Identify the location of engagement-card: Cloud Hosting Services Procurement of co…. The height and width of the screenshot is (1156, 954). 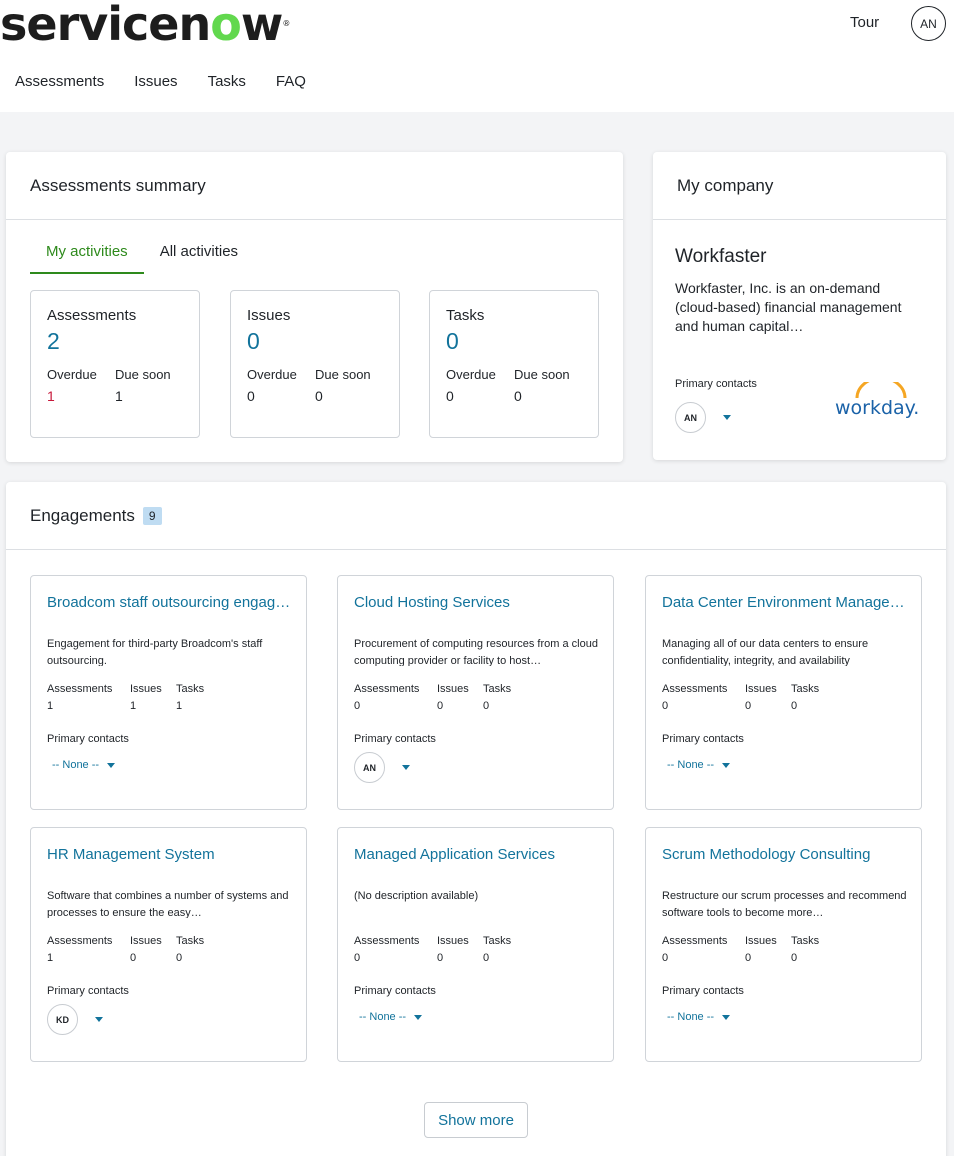
(475, 692).